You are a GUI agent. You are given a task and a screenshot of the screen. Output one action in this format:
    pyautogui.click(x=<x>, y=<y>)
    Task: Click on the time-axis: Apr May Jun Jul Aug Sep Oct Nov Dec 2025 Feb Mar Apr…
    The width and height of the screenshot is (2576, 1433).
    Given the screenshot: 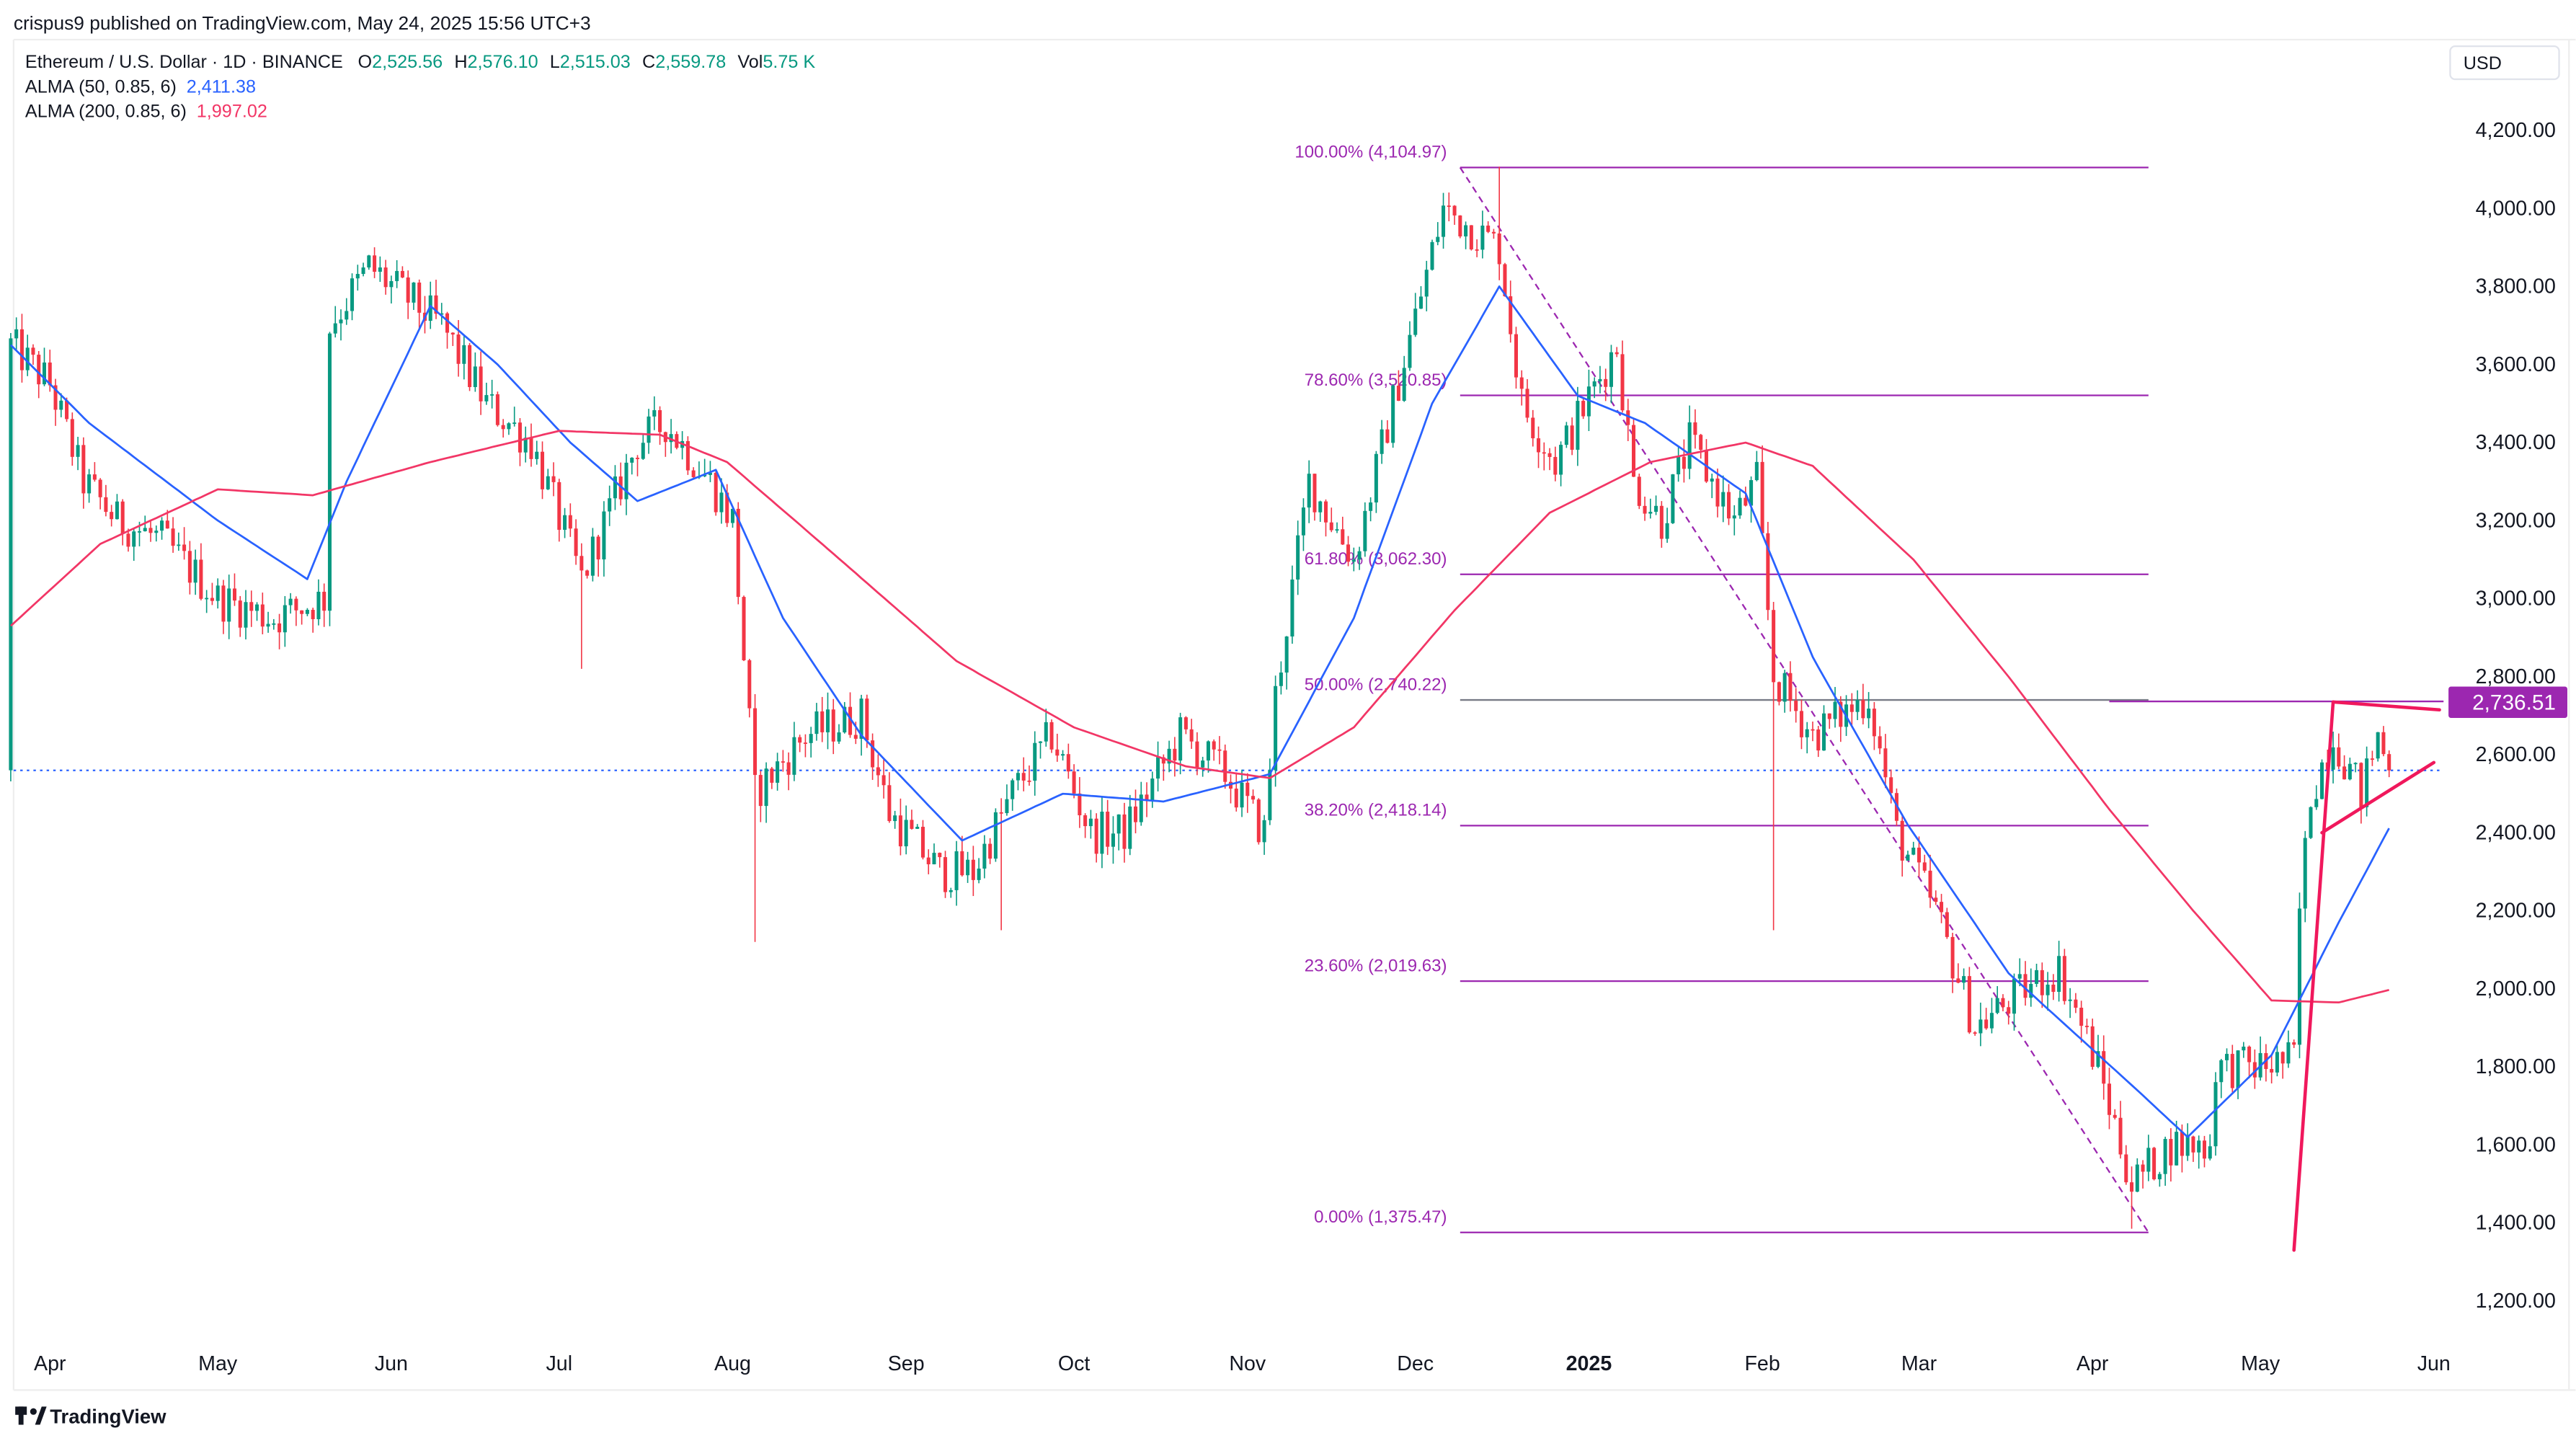 What is the action you would take?
    pyautogui.click(x=1242, y=1363)
    